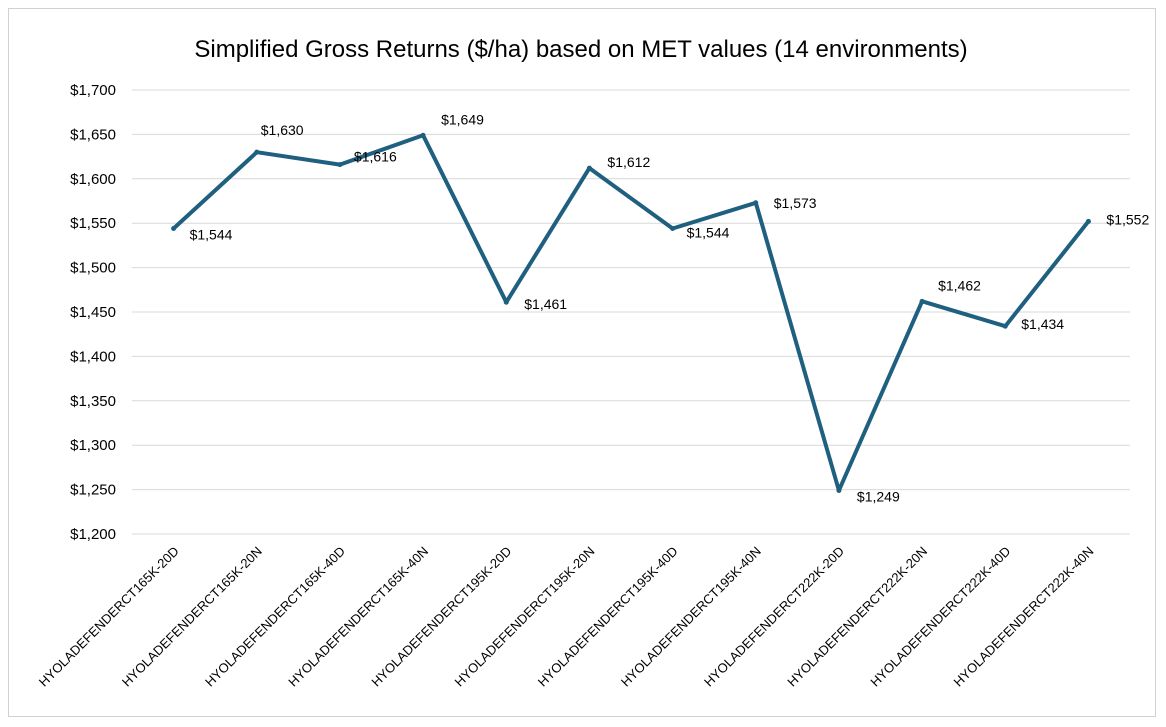 This screenshot has height=727, width=1166. I want to click on x-tick-label: HYOLADEFENDERCT195K-40N, so click(691, 617).